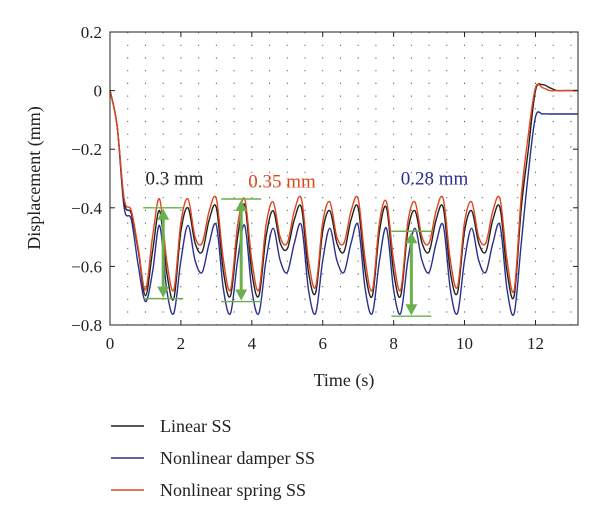 The image size is (600, 522). I want to click on x-tick-label: 10, so click(464, 343).